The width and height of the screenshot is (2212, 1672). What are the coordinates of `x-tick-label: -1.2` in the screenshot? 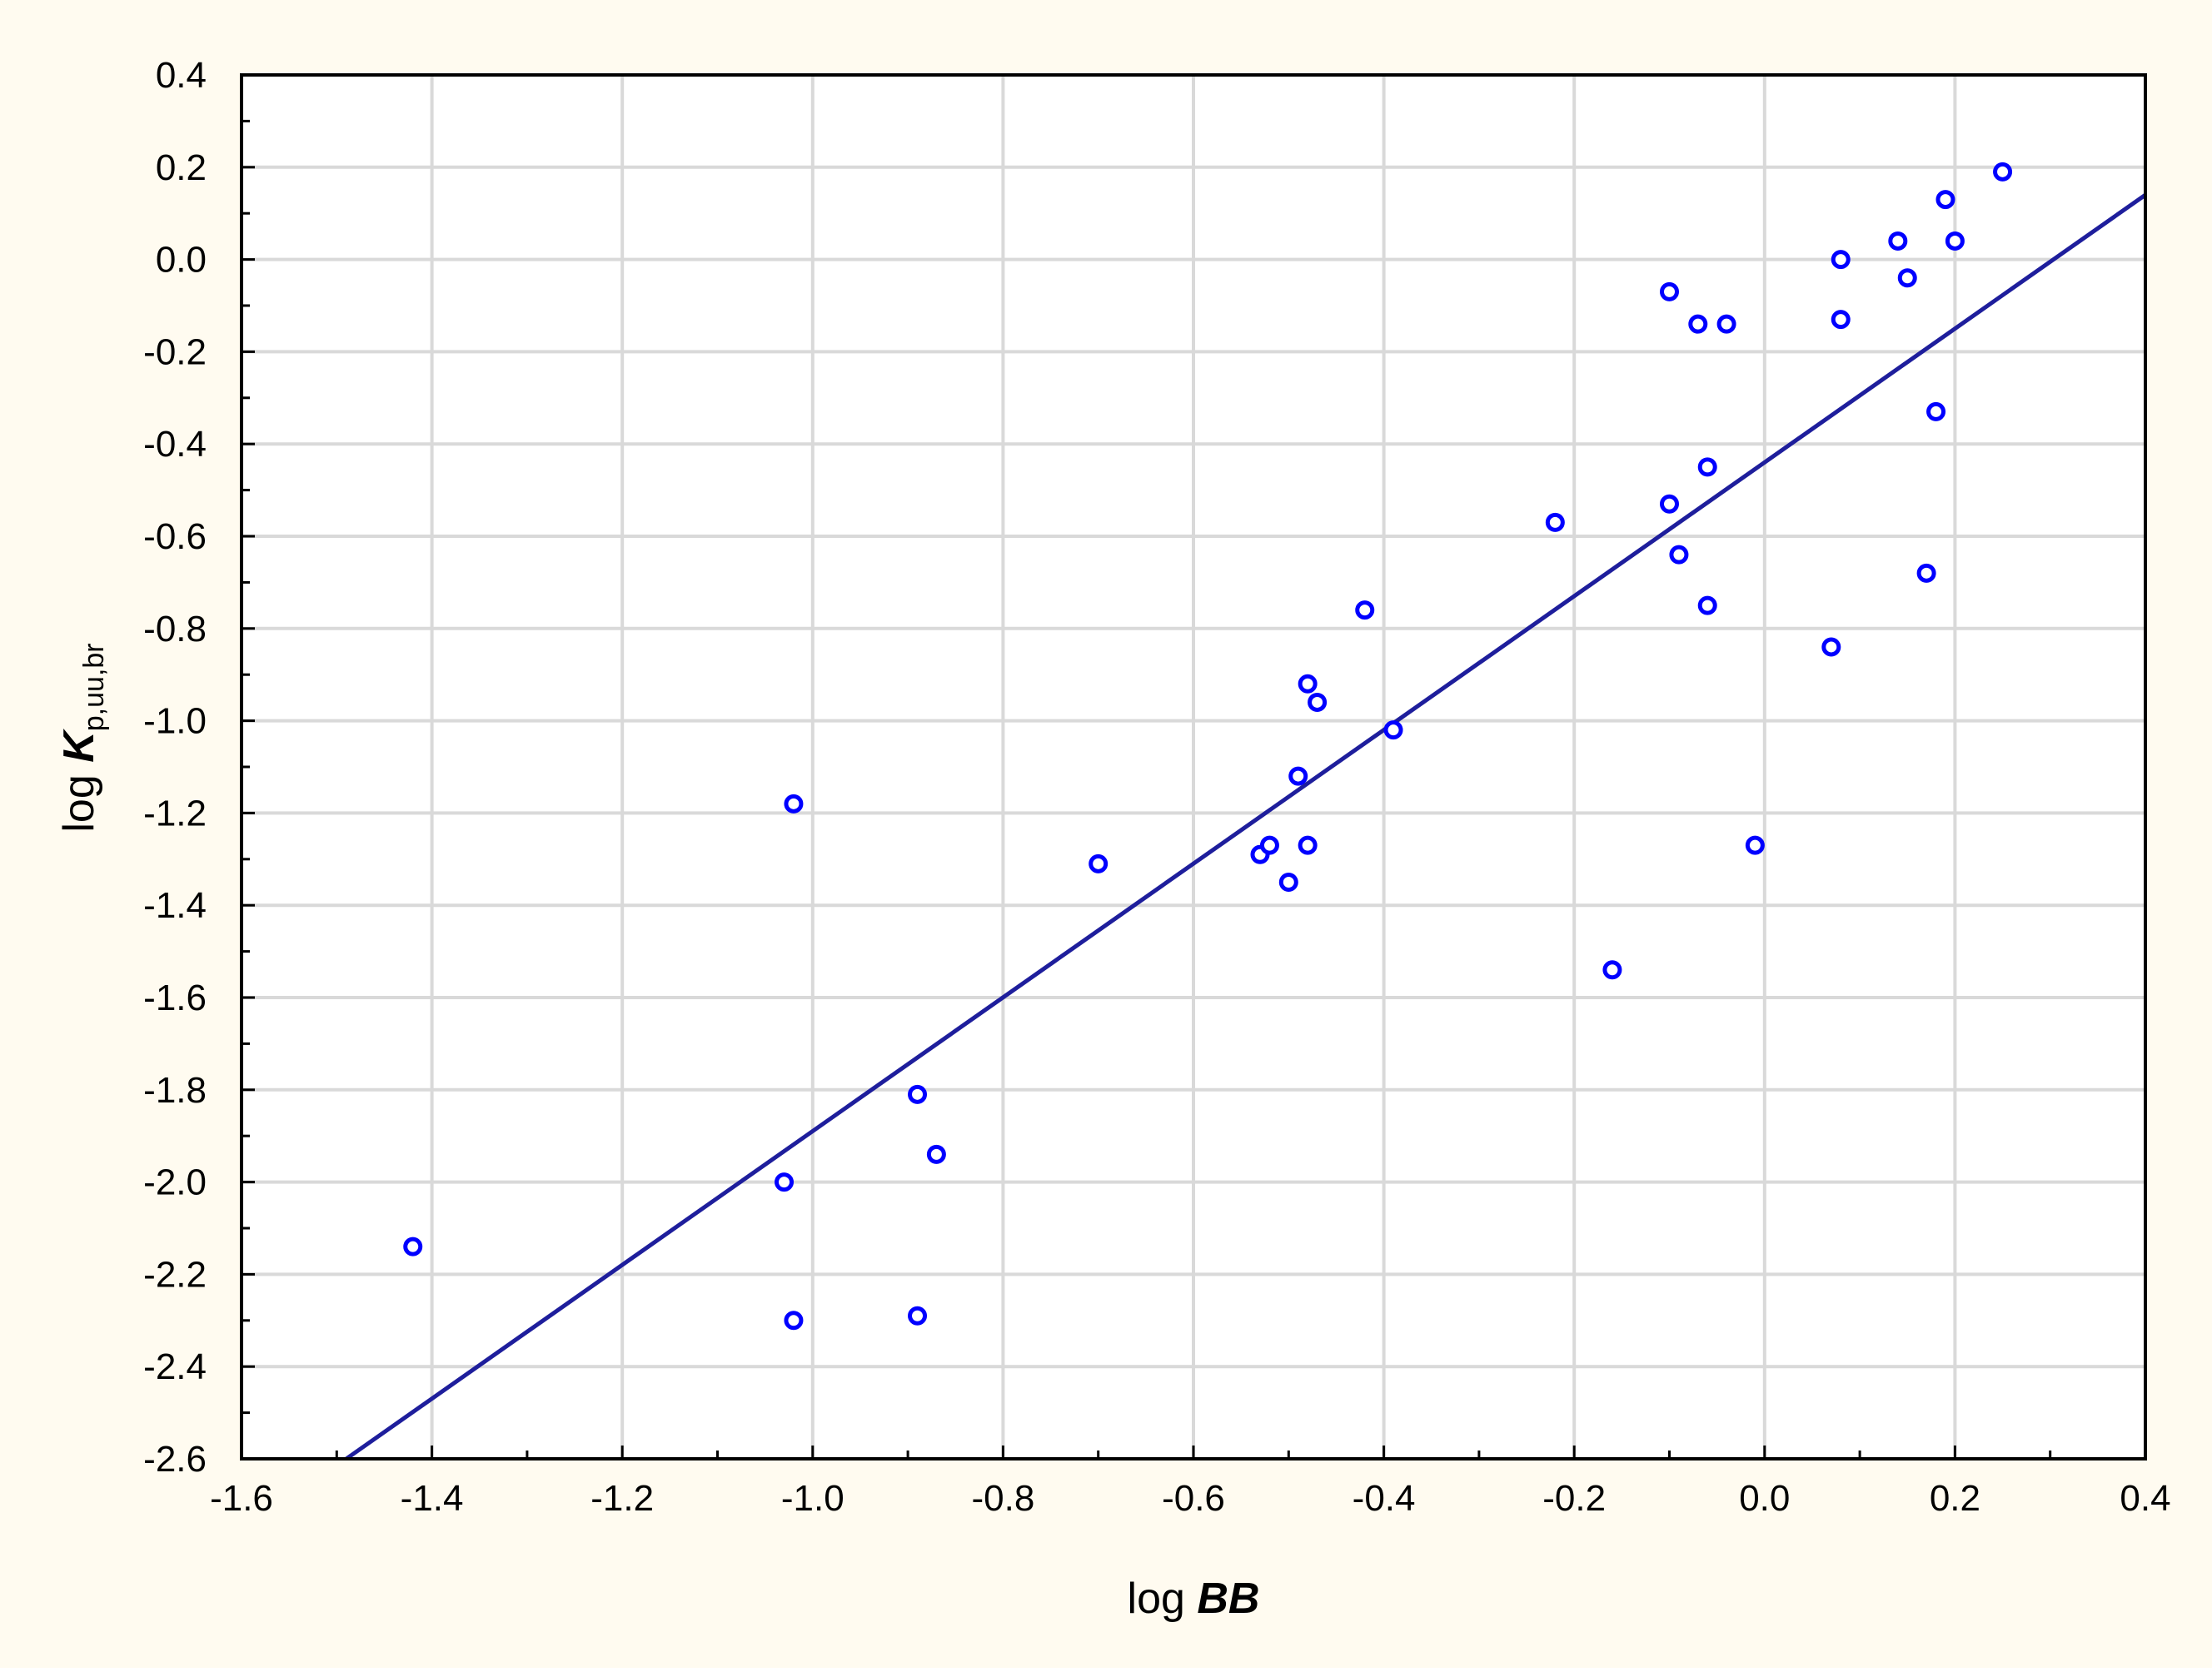 It's located at (622, 1498).